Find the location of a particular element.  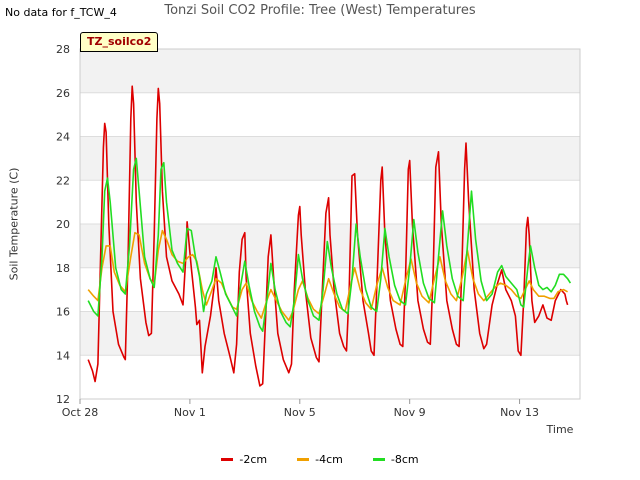

legend-swatch-8cm is located at coordinates (378, 459).